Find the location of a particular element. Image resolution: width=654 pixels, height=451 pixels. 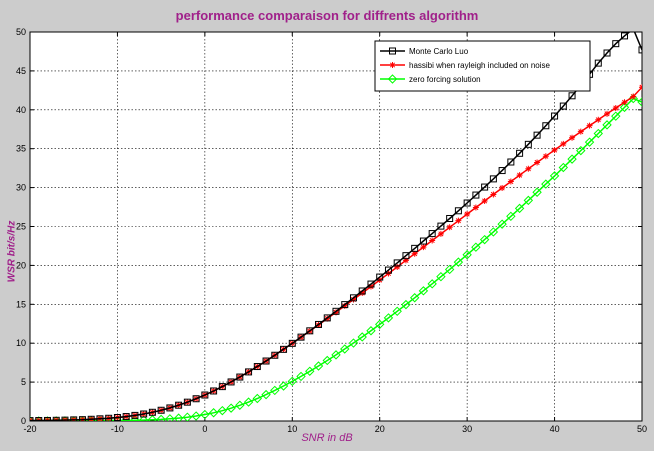

y-tick-label: 0 is located at coordinates (23, 421).